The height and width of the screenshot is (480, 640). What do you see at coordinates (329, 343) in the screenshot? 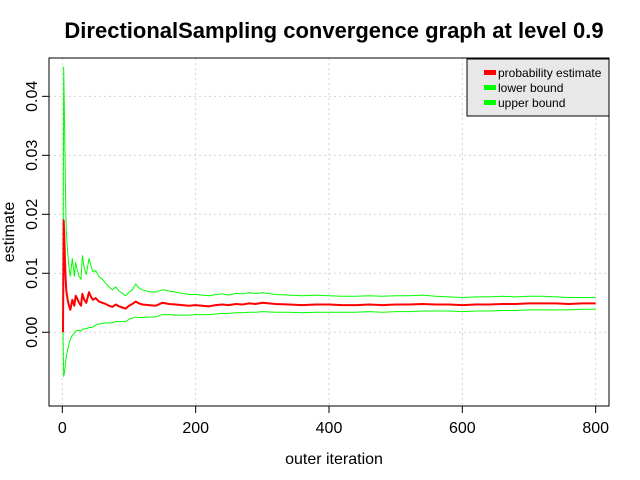
I see `series-line-lower-bound` at bounding box center [329, 343].